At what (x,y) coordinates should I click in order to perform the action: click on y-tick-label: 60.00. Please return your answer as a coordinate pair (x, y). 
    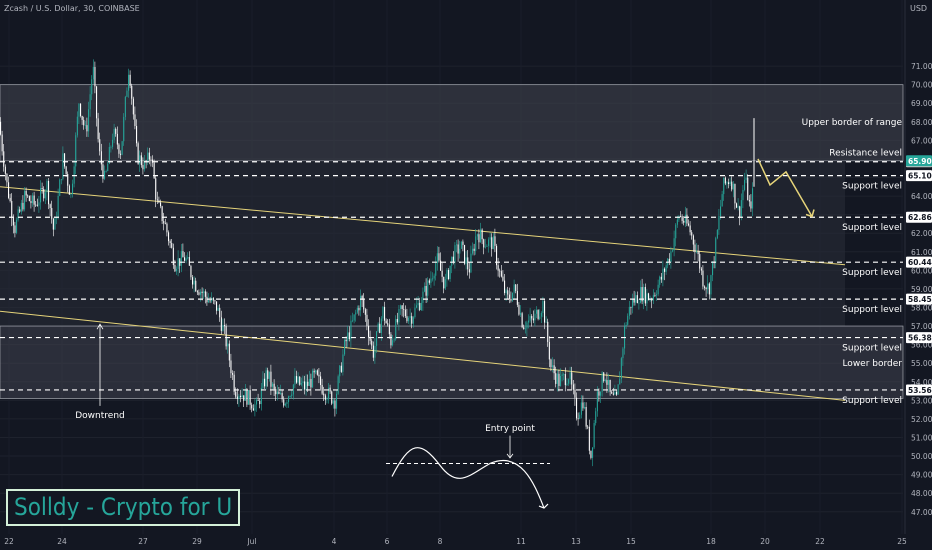
    Looking at the image, I should click on (921, 270).